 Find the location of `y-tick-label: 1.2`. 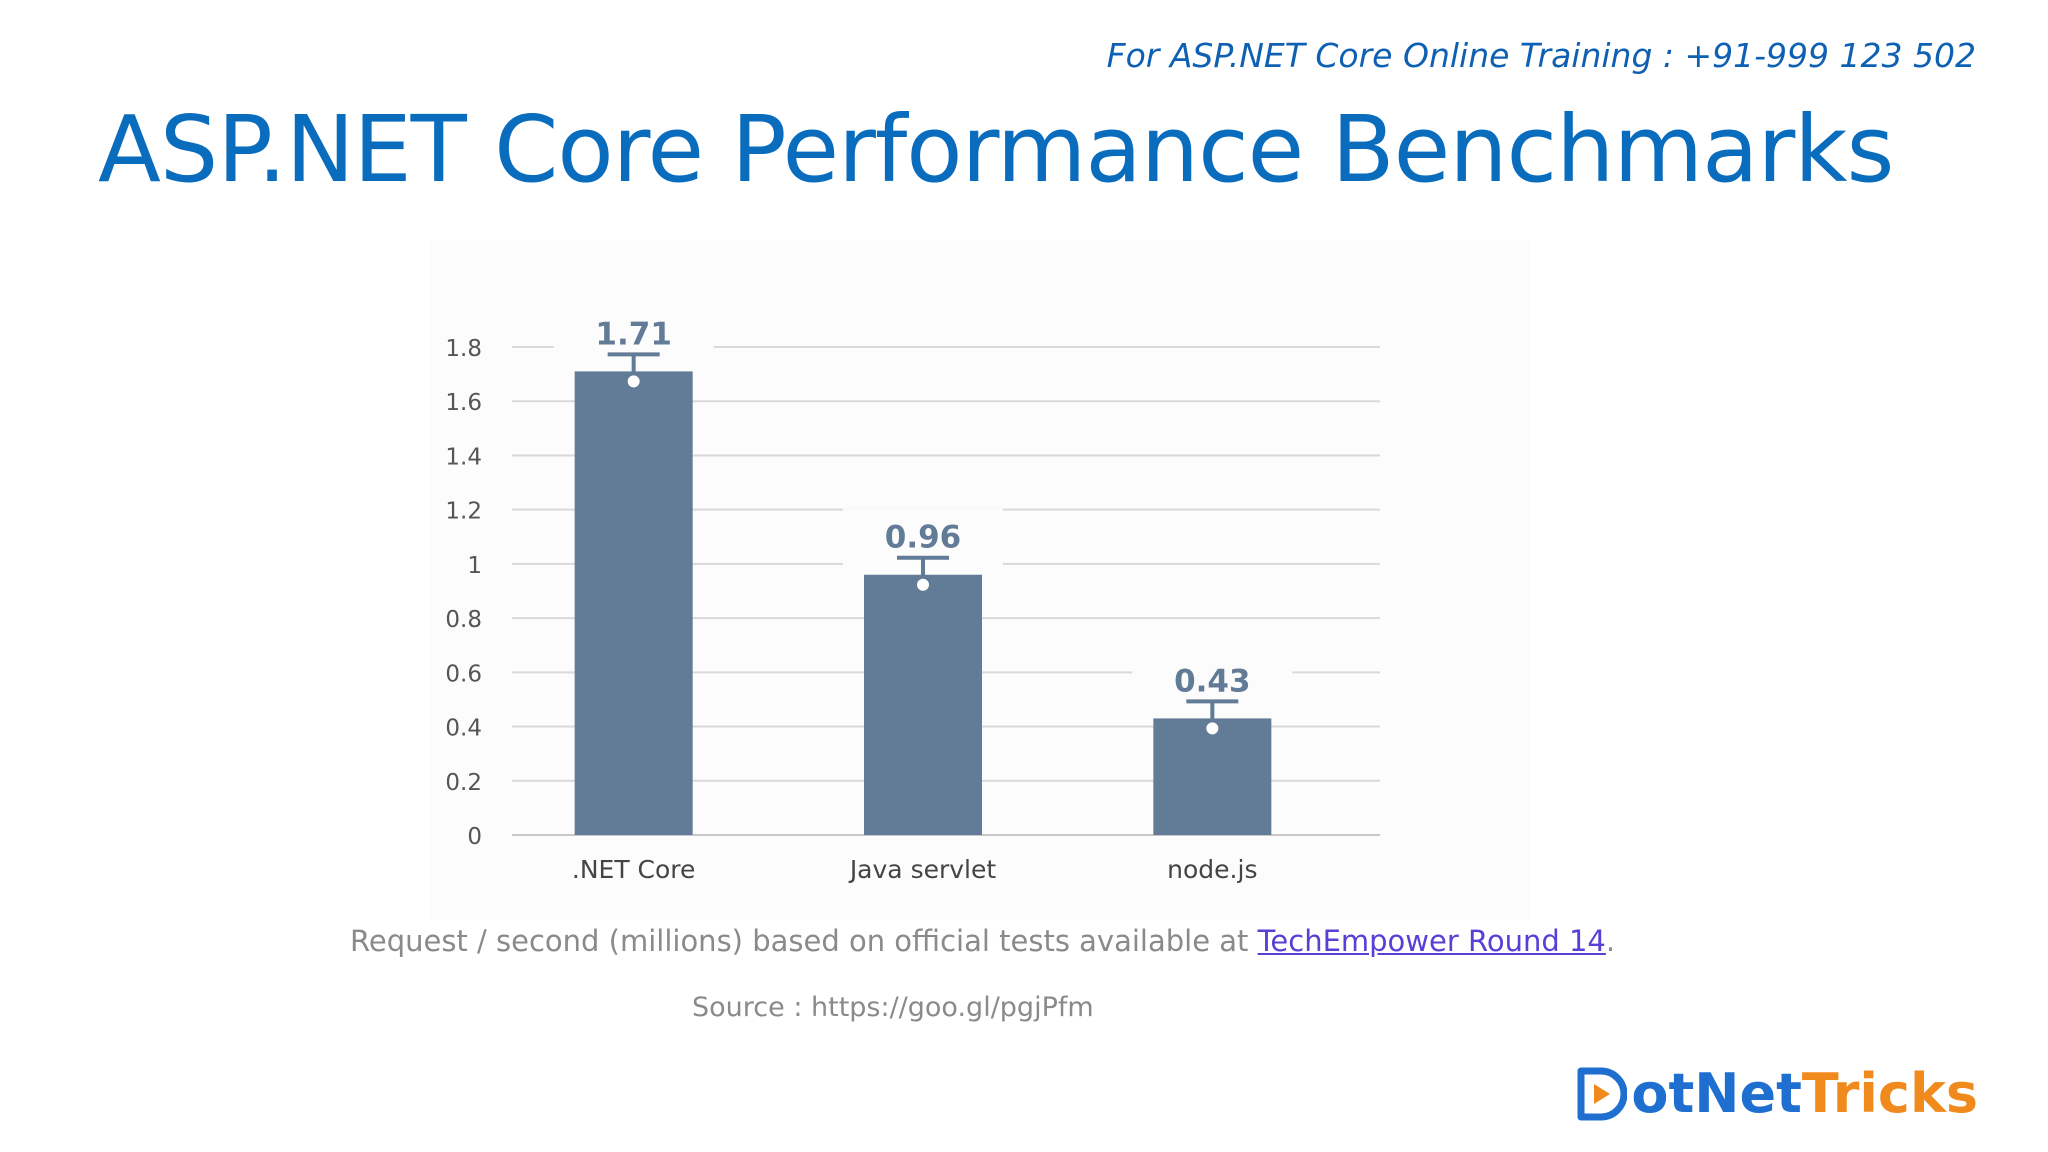

y-tick-label: 1.2 is located at coordinates (463, 512).